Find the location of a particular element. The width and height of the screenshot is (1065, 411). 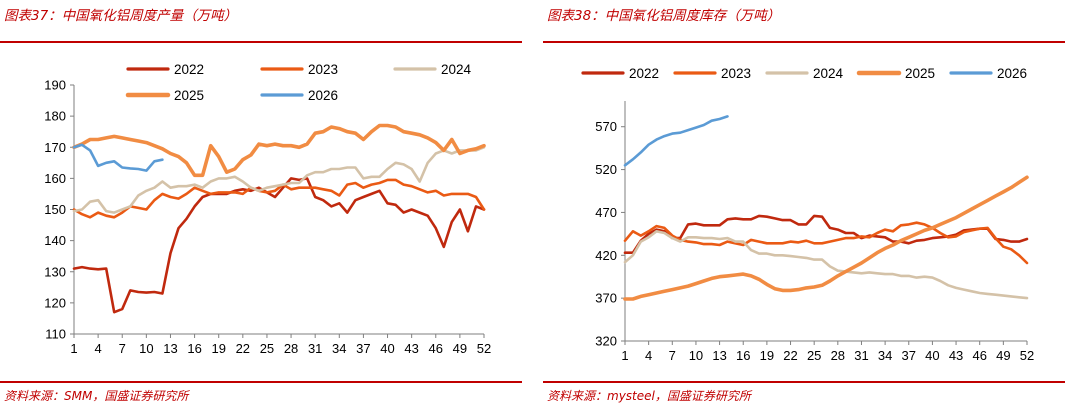

y-tick-label: 170 is located at coordinates (55, 147).